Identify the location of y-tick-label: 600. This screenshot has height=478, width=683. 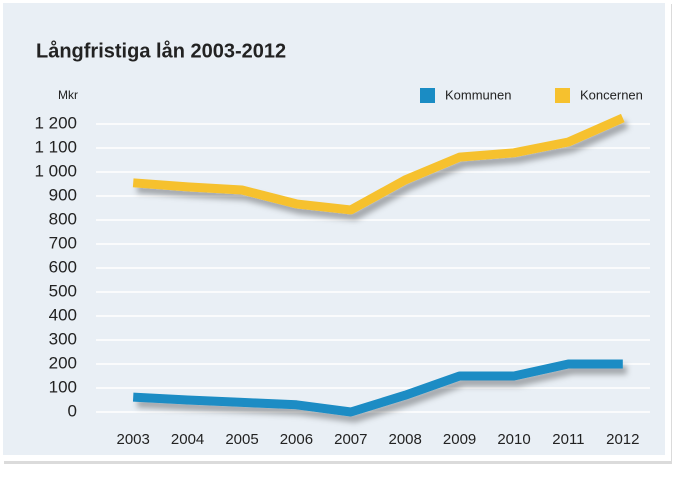
(63, 266).